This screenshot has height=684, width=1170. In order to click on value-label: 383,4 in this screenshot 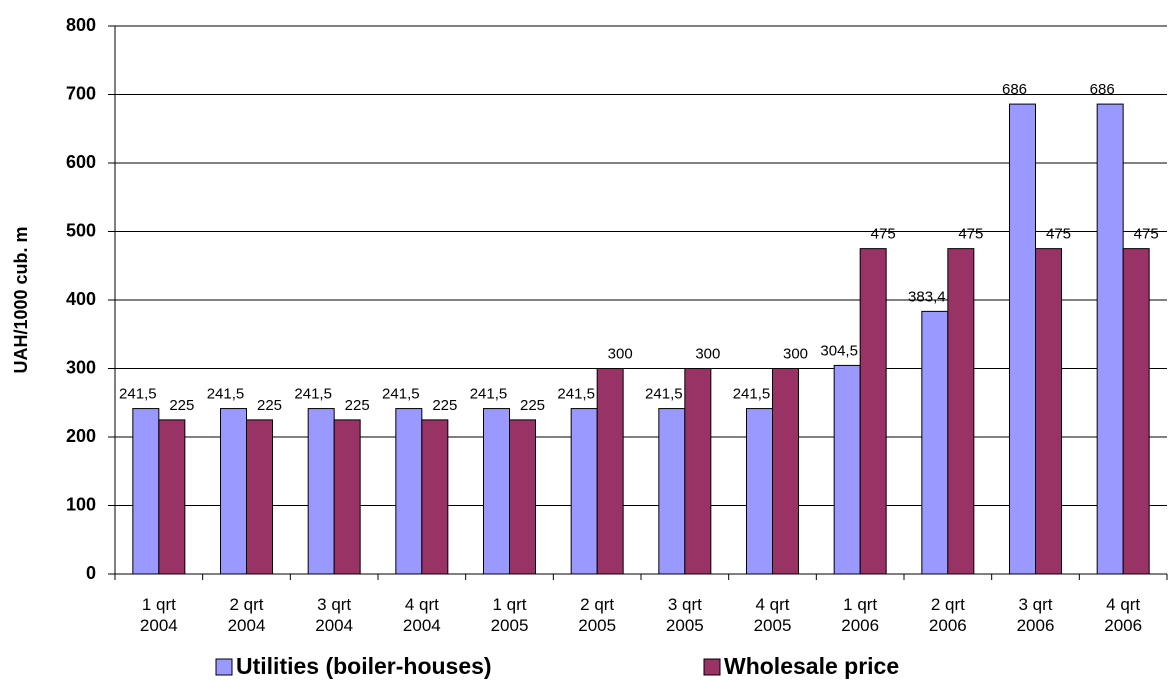, I will do `click(927, 296)`.